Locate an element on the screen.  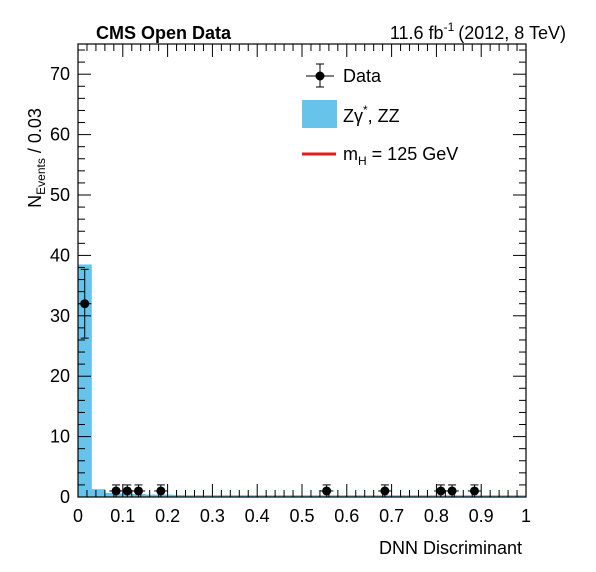
y-tick-label: 30 is located at coordinates (60, 316).